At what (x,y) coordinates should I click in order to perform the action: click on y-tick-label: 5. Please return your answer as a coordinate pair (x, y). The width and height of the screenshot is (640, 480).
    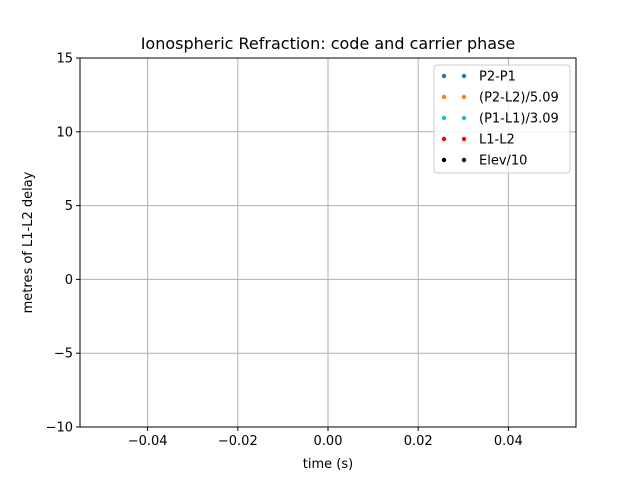
    Looking at the image, I should click on (69, 206).